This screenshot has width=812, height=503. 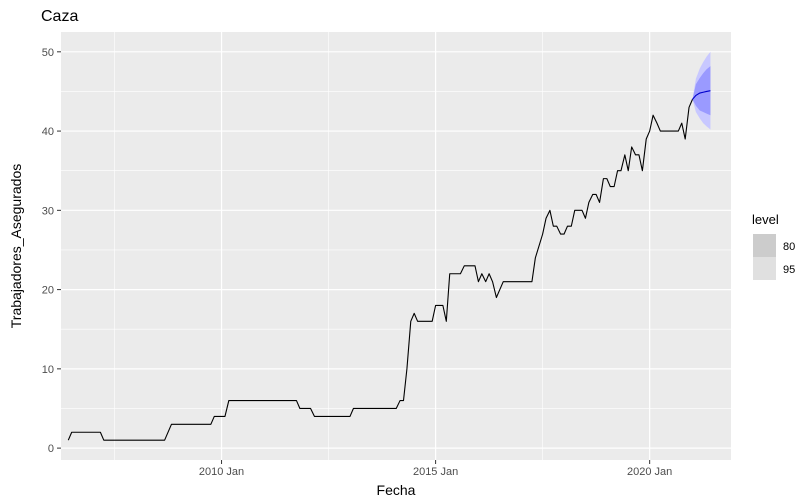 What do you see at coordinates (48, 370) in the screenshot?
I see `y-tick-label: 10` at bounding box center [48, 370].